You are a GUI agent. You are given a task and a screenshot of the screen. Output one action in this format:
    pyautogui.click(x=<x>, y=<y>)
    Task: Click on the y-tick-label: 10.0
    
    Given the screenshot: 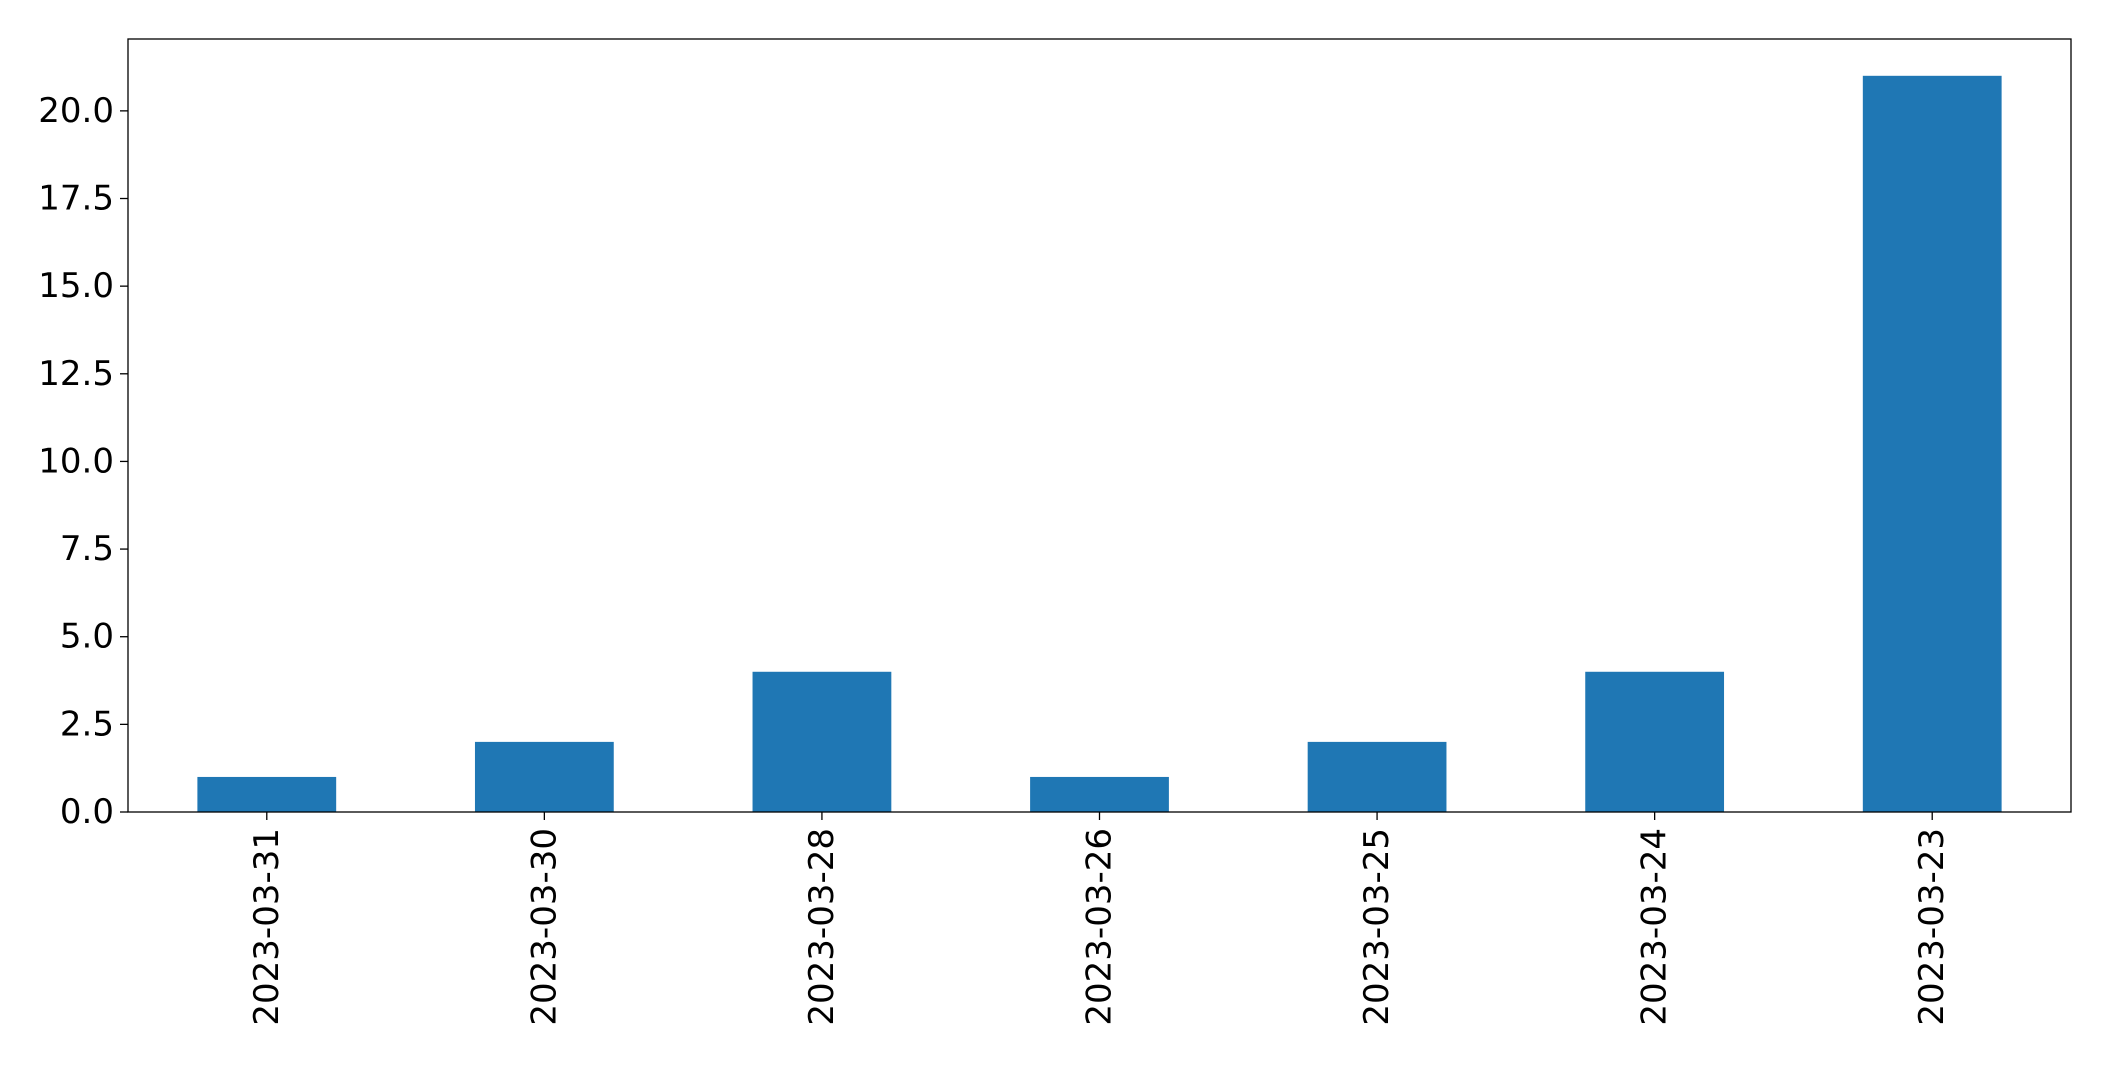 What is the action you would take?
    pyautogui.click(x=76, y=461)
    